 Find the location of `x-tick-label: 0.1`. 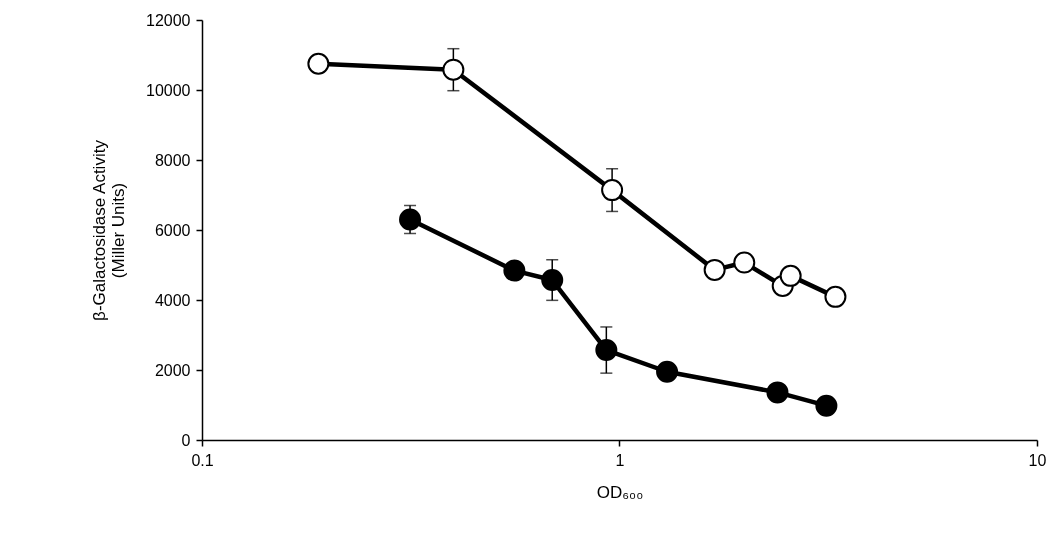

x-tick-label: 0.1 is located at coordinates (202, 460).